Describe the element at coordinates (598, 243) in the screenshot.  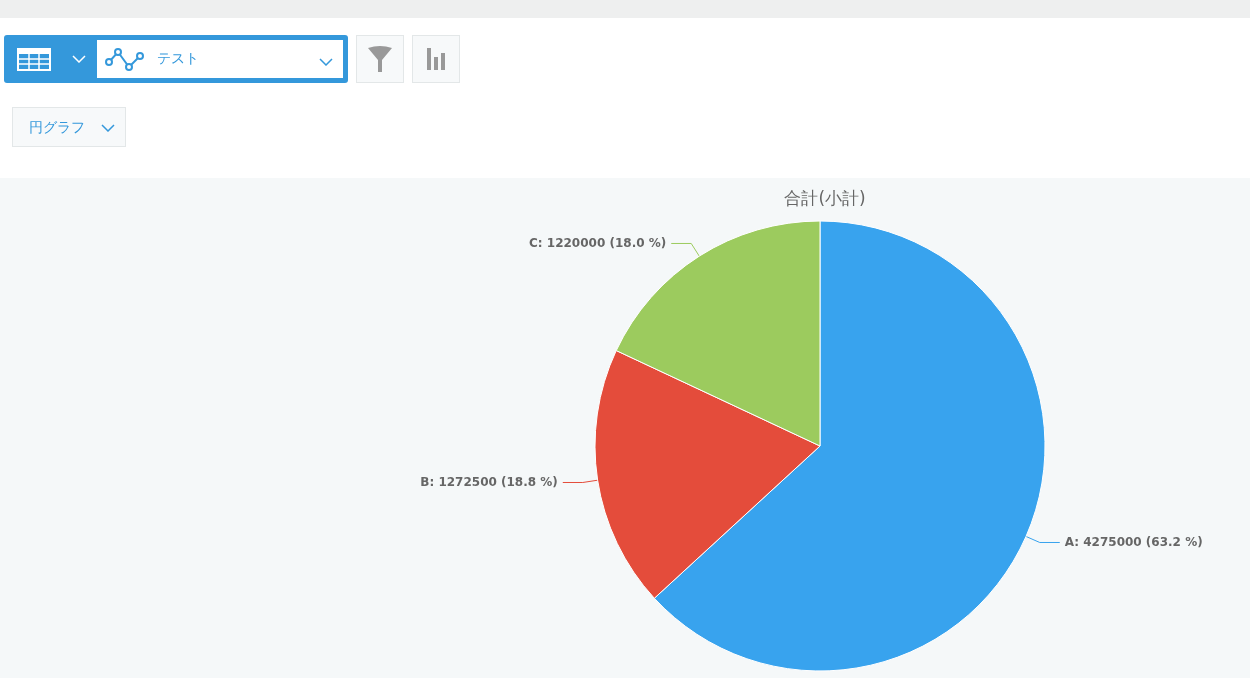
I see `slice-label: C: 1220000 (18.0 %)` at that location.